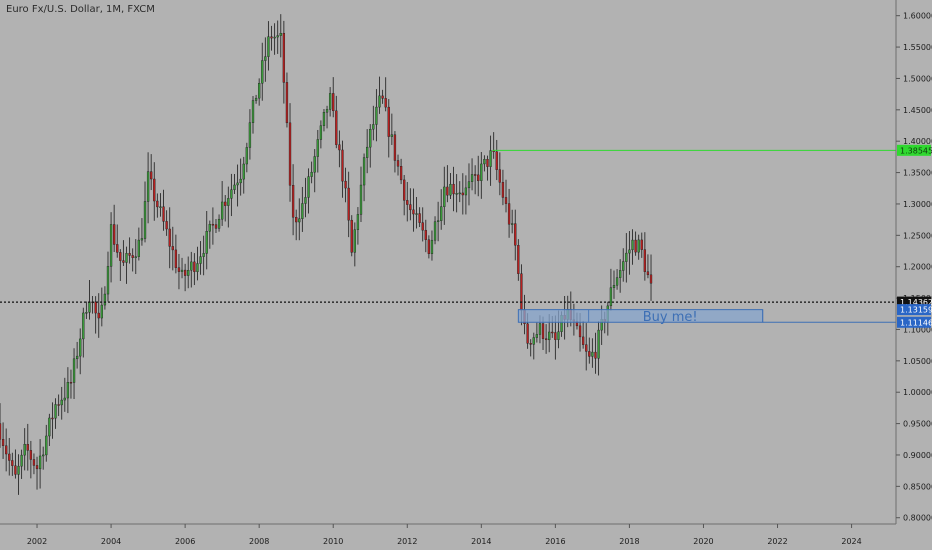  What do you see at coordinates (259, 541) in the screenshot?
I see `x-tick-label: 2008` at bounding box center [259, 541].